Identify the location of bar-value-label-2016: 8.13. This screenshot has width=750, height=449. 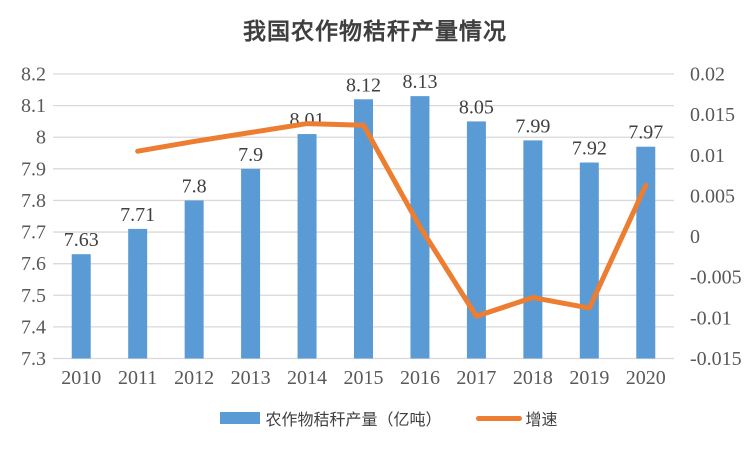
(419, 82).